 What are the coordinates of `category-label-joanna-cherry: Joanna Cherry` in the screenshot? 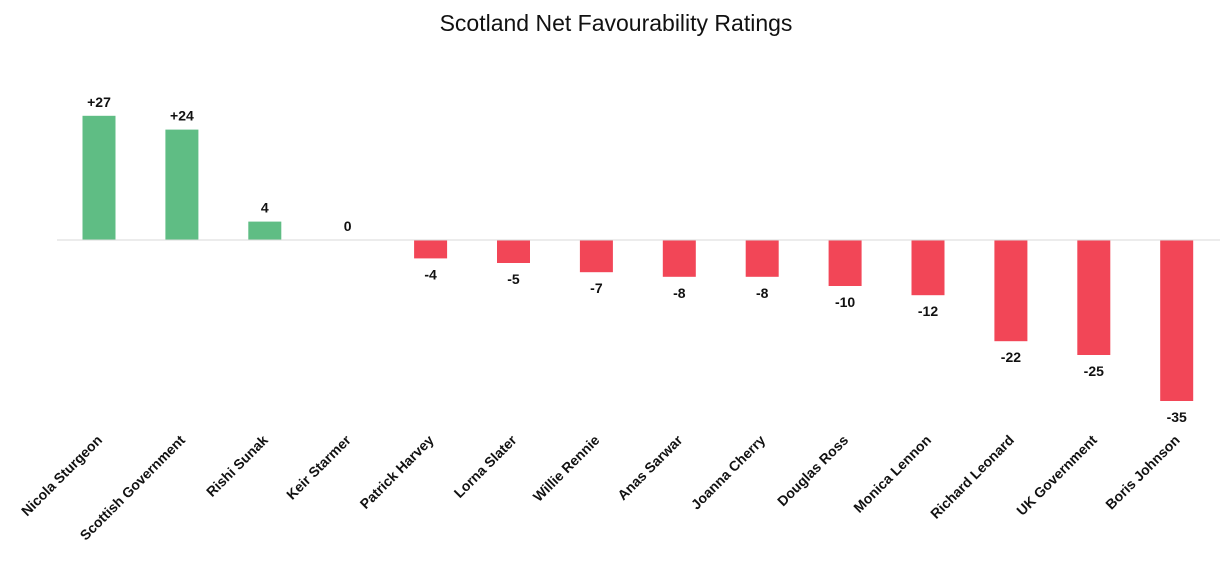 It's located at (728, 472).